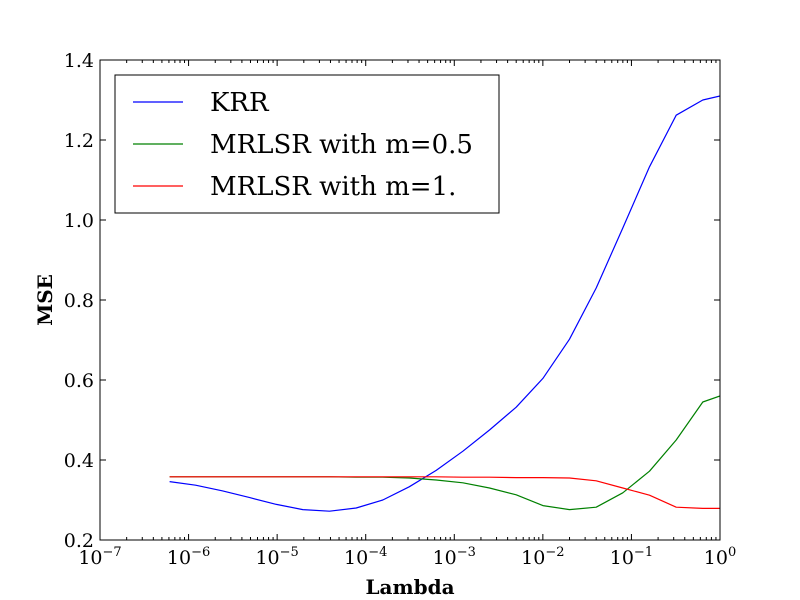 The width and height of the screenshot is (800, 600). Describe the element at coordinates (112, 552) in the screenshot. I see `x-tick-exponent: −7` at that location.